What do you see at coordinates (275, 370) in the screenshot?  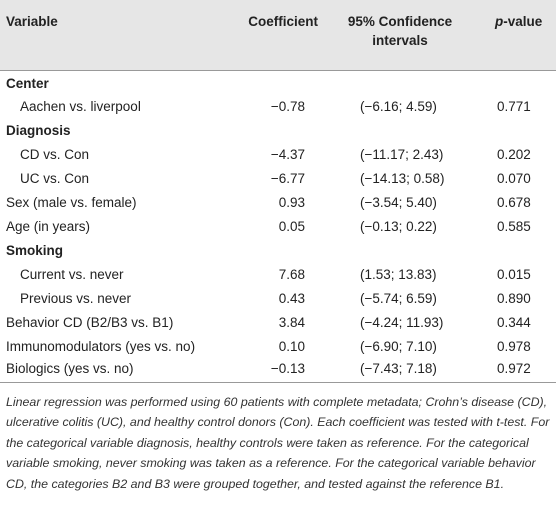 I see `value-cell: −0.13` at bounding box center [275, 370].